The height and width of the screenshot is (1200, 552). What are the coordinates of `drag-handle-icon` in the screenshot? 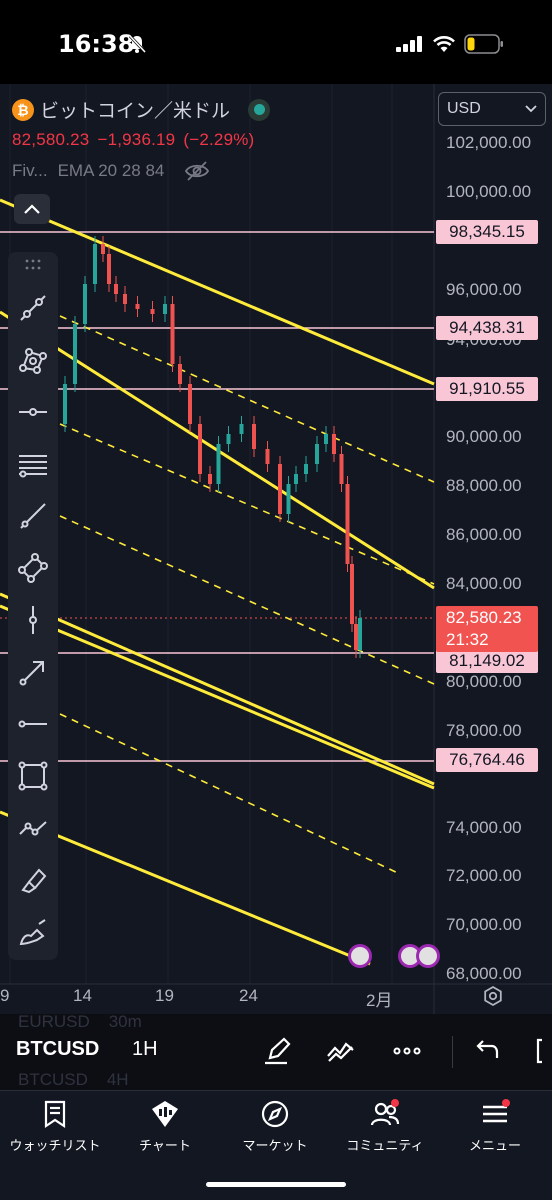 It's located at (33, 265).